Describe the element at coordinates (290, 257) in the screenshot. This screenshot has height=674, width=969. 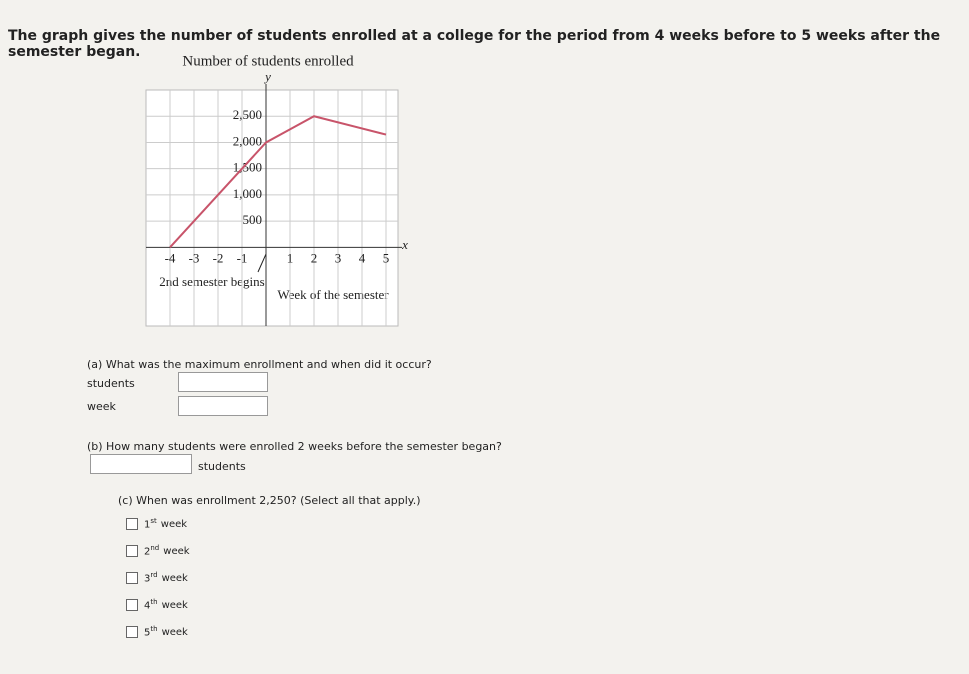
I see `x-tick-label: 1` at that location.